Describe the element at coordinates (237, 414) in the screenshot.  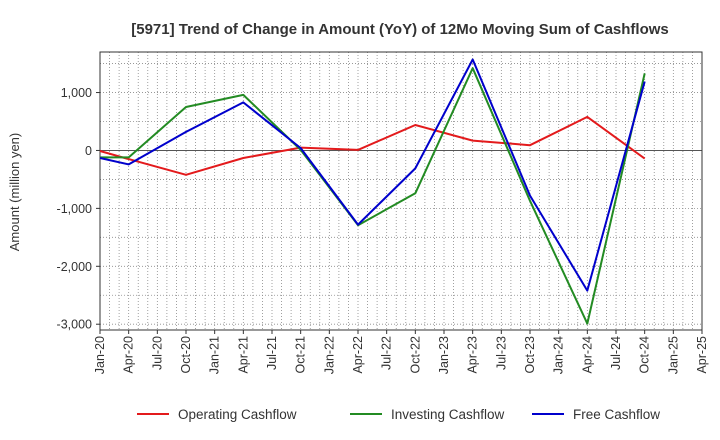
I see `legend-label-operating-cashflow: Operating Cashflow` at that location.